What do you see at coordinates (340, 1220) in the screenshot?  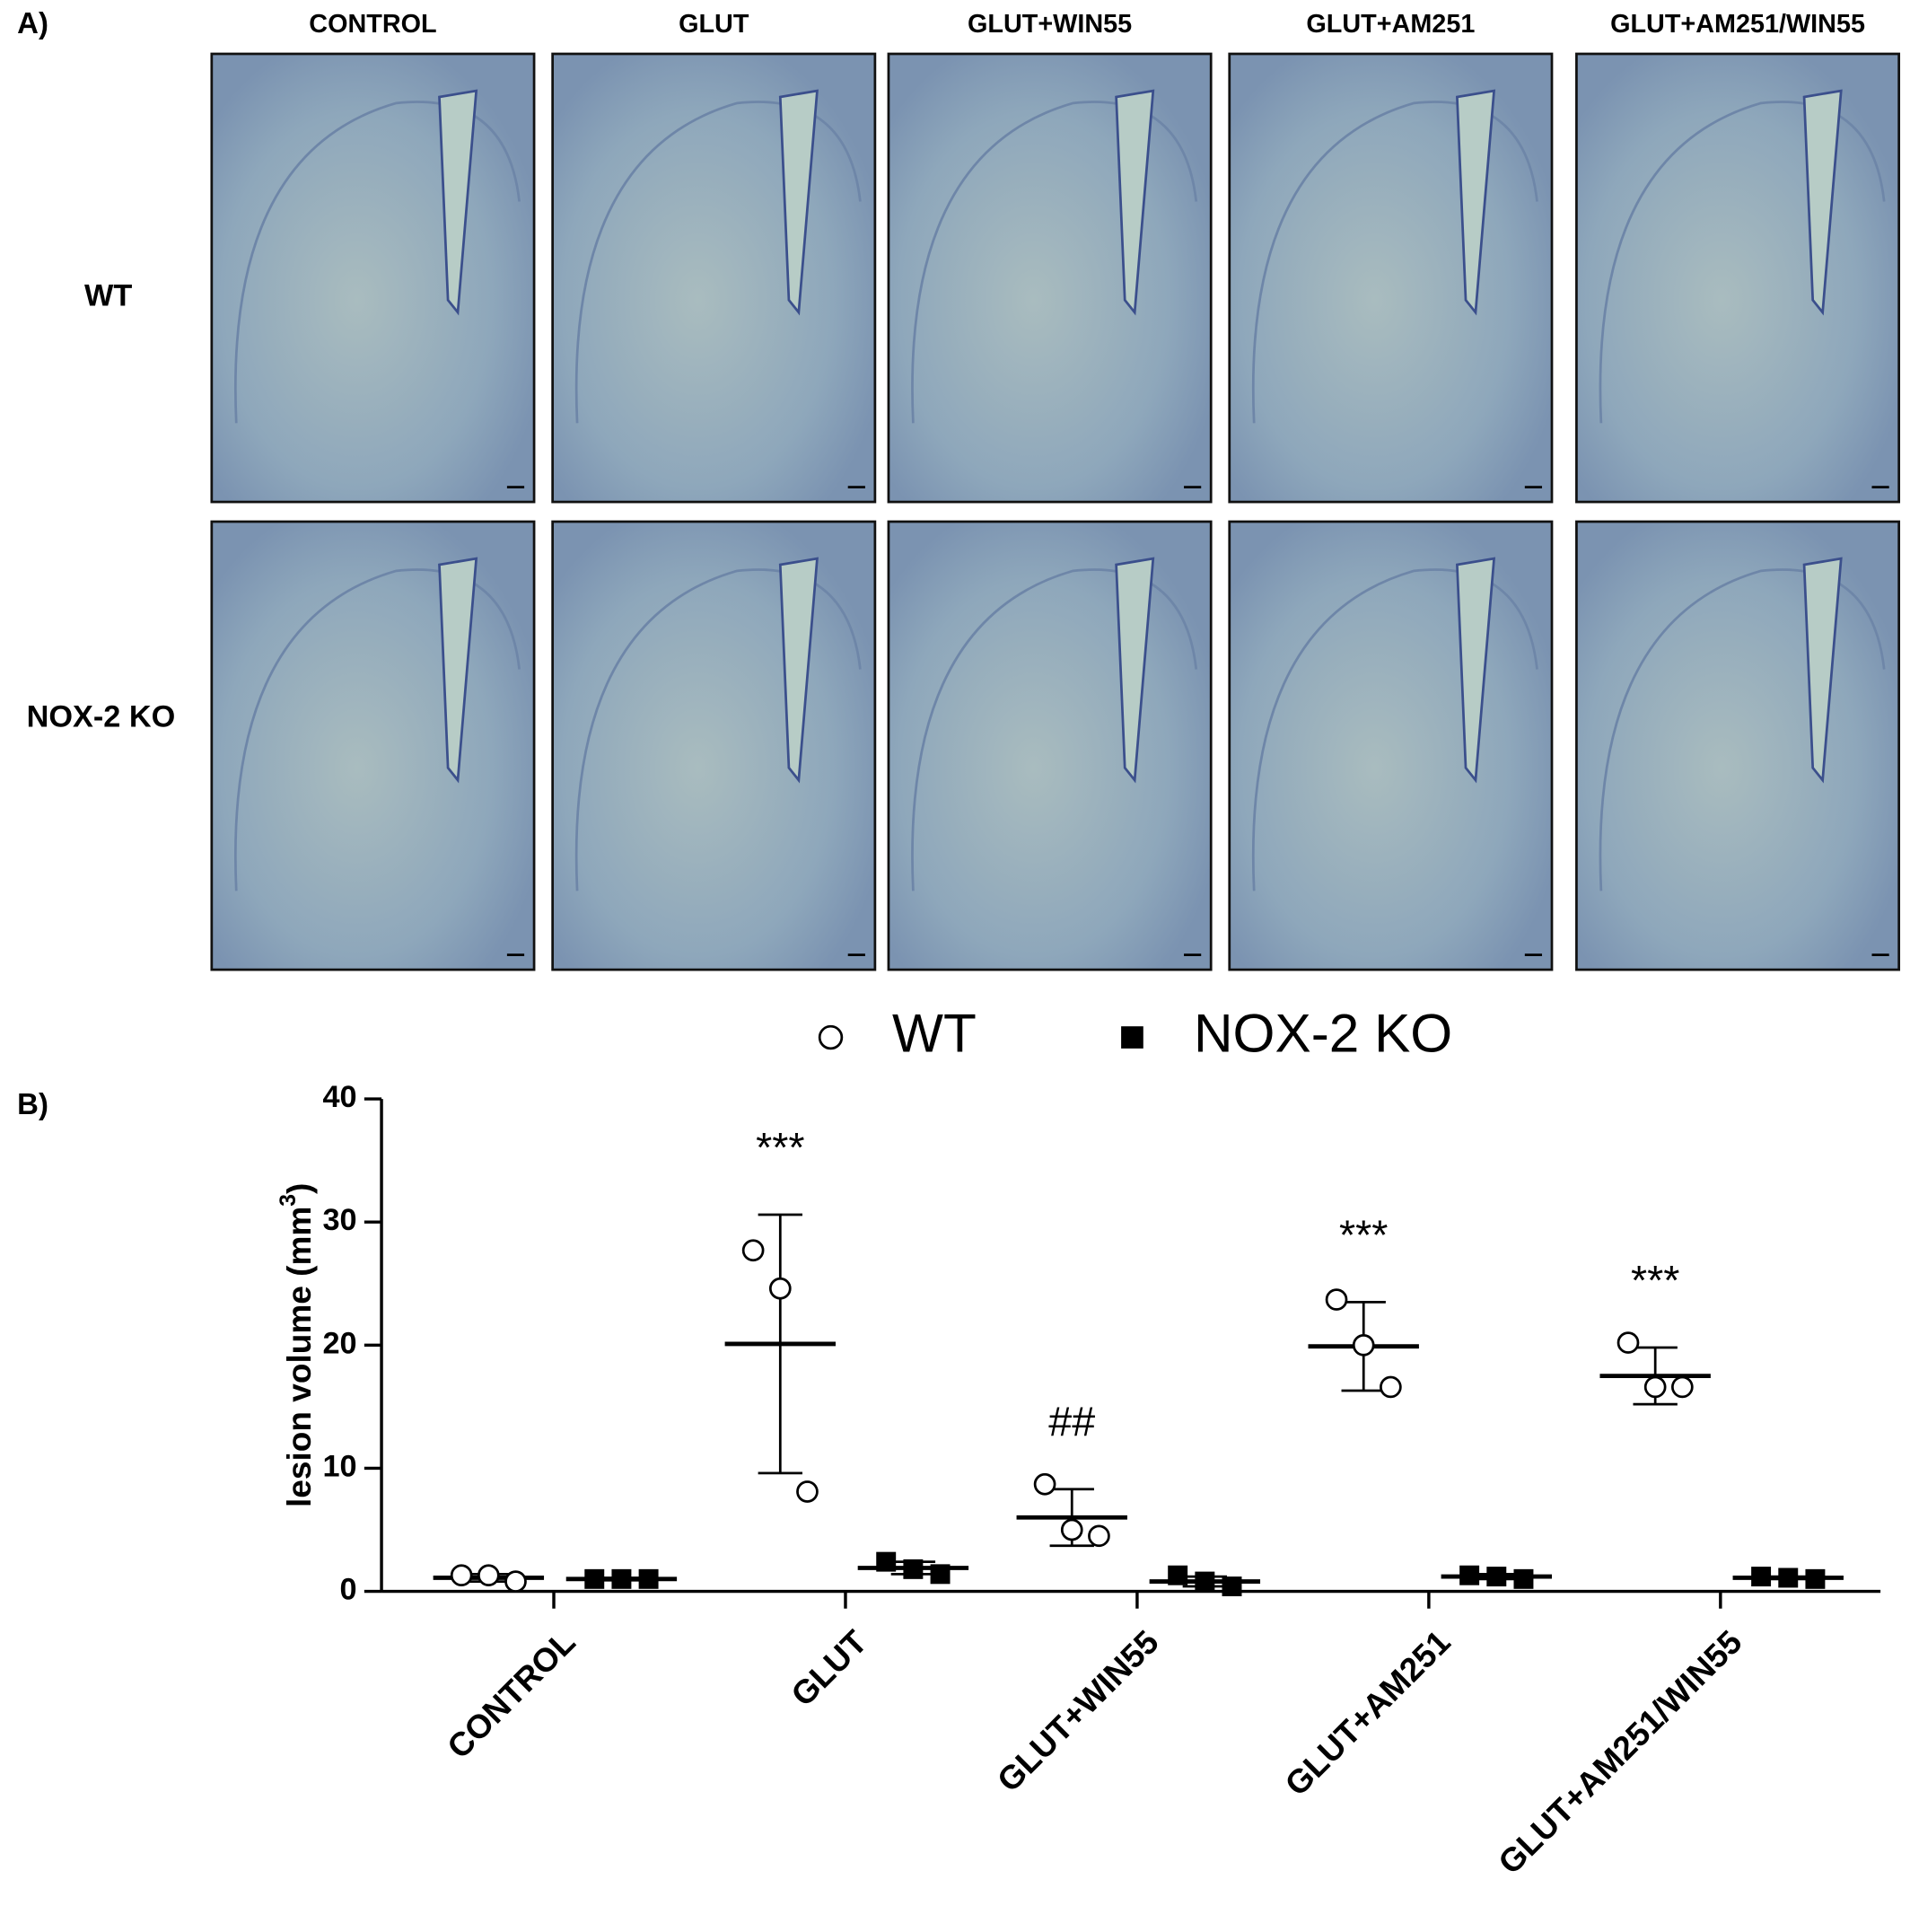 I see `y-tick-label: 30` at bounding box center [340, 1220].